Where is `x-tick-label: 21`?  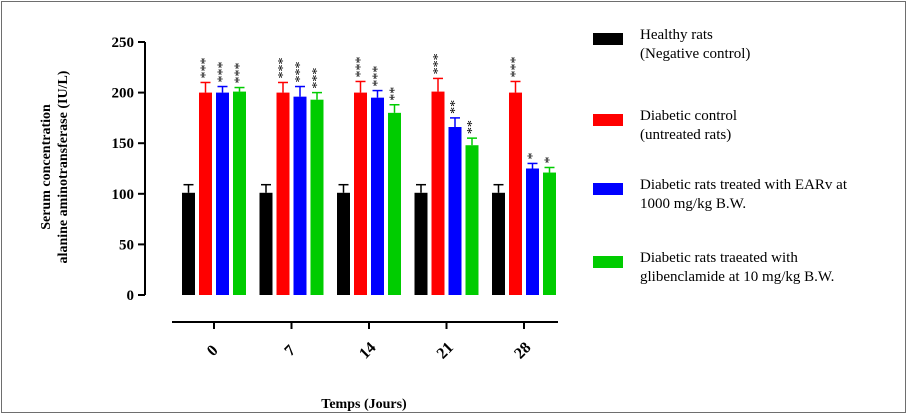
x-tick-label: 21 is located at coordinates (445, 350).